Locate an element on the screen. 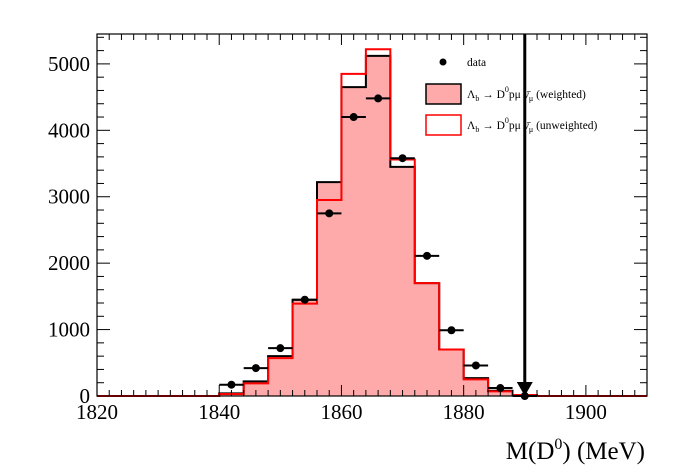  x-tick-label: 1840 is located at coordinates (219, 412).